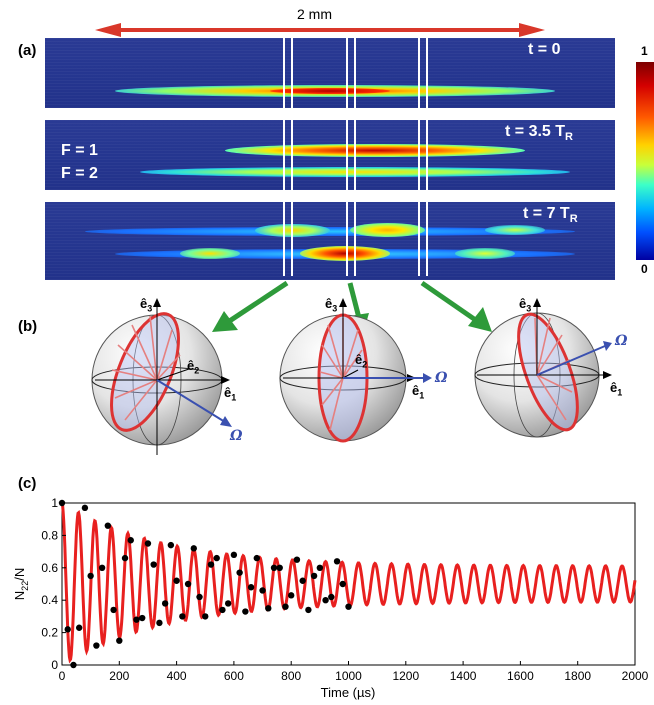 This screenshot has height=705, width=654. Describe the element at coordinates (330, 73) in the screenshot. I see `density-image-t0: t = 0` at that location.